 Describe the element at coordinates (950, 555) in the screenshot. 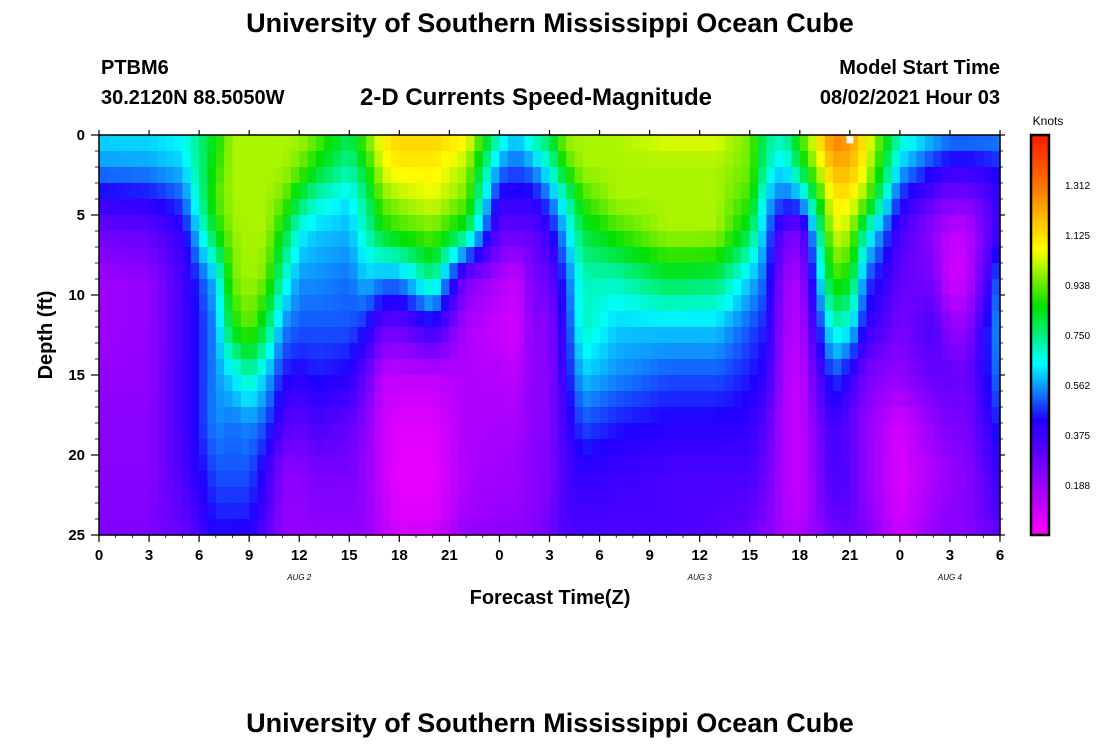

I see `x-tick-label: 3` at that location.